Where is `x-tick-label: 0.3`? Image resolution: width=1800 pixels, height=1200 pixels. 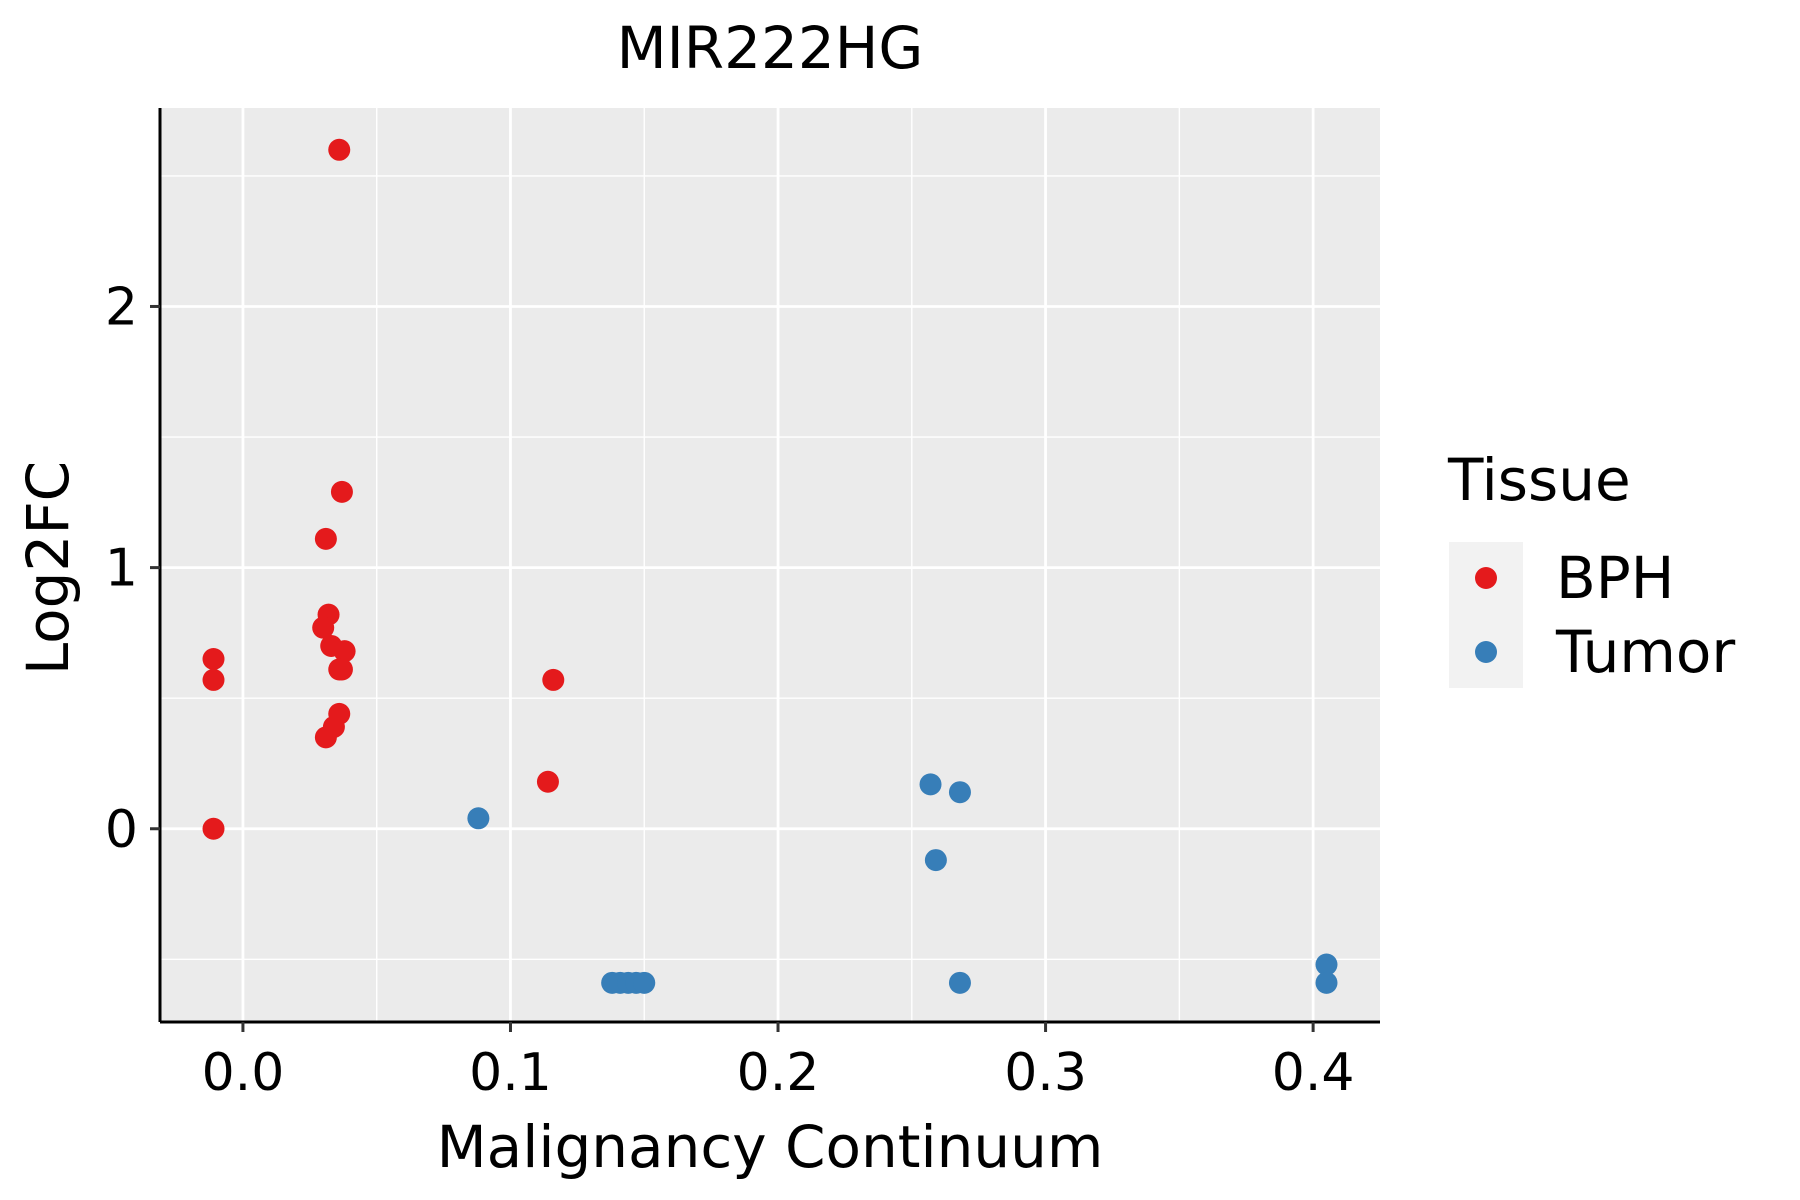
x-tick-label: 0.3 is located at coordinates (1045, 1073).